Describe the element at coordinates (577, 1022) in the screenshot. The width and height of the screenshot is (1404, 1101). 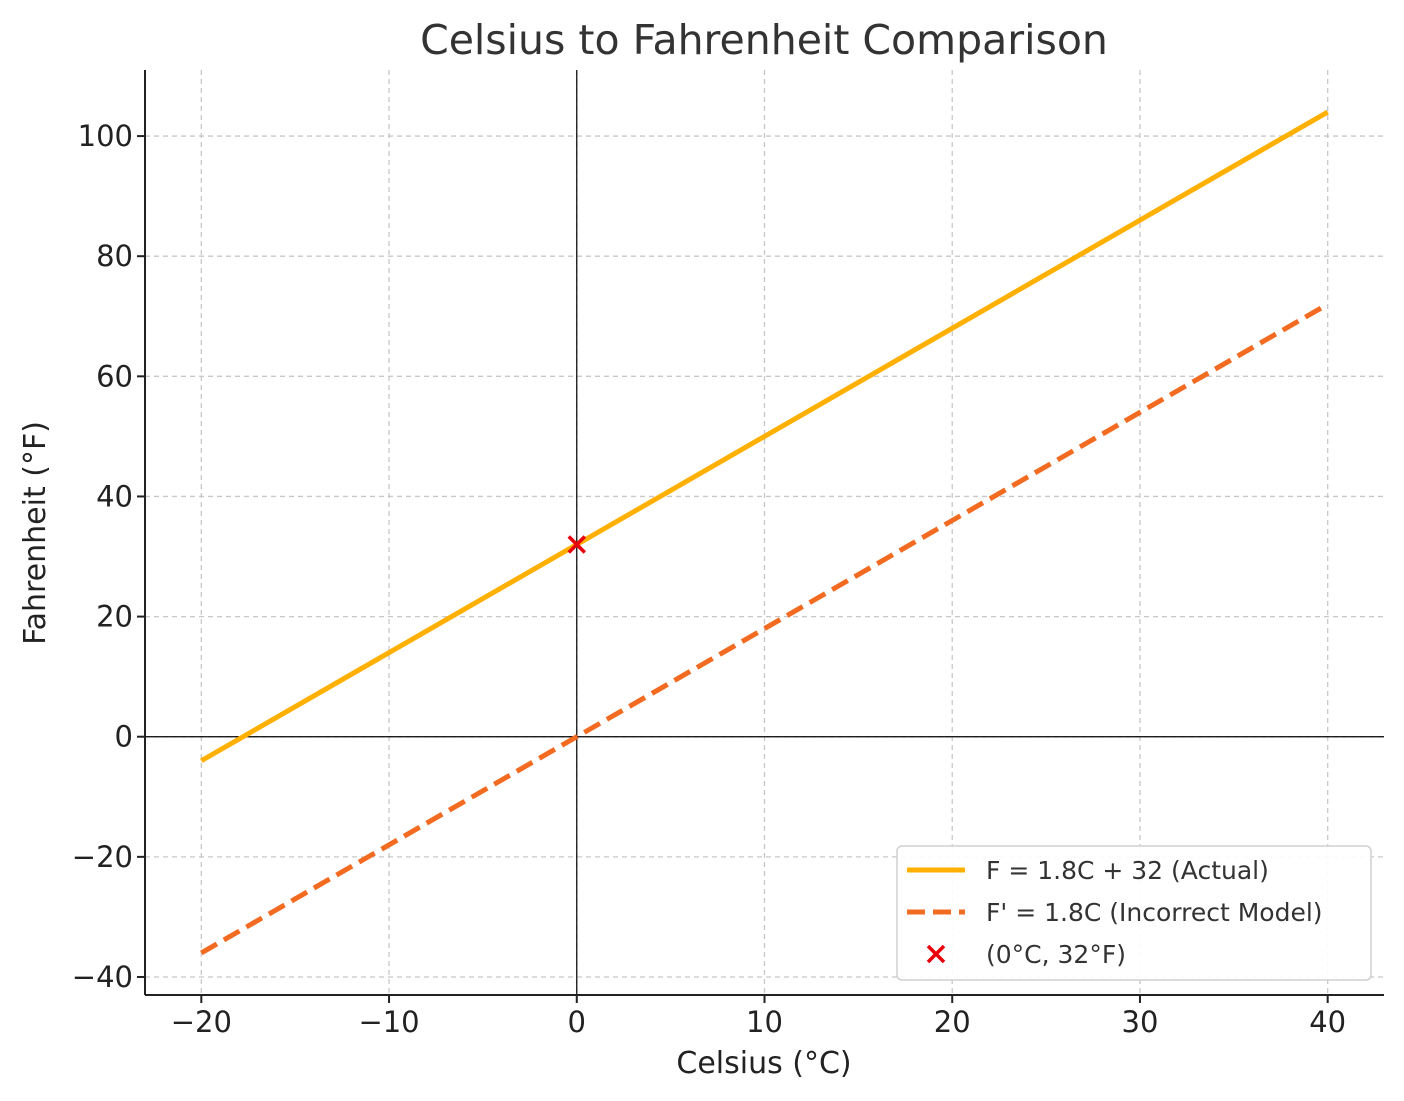
I see `x-tick-label: 0` at that location.